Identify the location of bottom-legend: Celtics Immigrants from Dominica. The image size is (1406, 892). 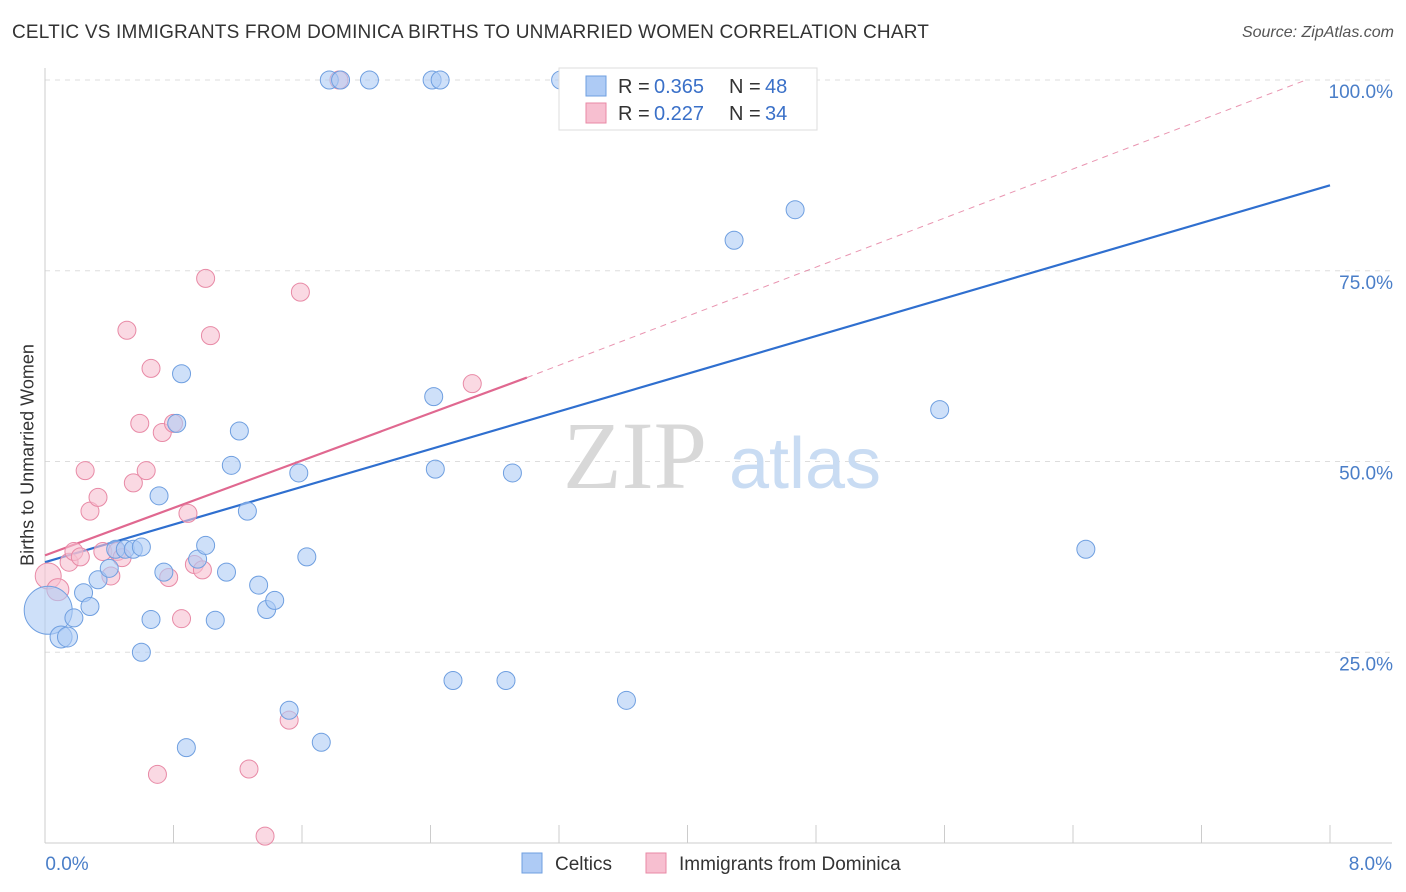
(711, 863).